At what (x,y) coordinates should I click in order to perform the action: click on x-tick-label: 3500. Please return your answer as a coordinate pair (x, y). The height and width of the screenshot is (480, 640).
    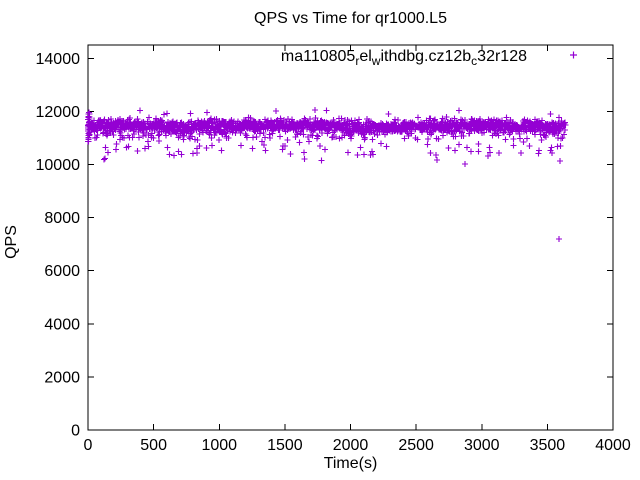
    Looking at the image, I should click on (548, 445).